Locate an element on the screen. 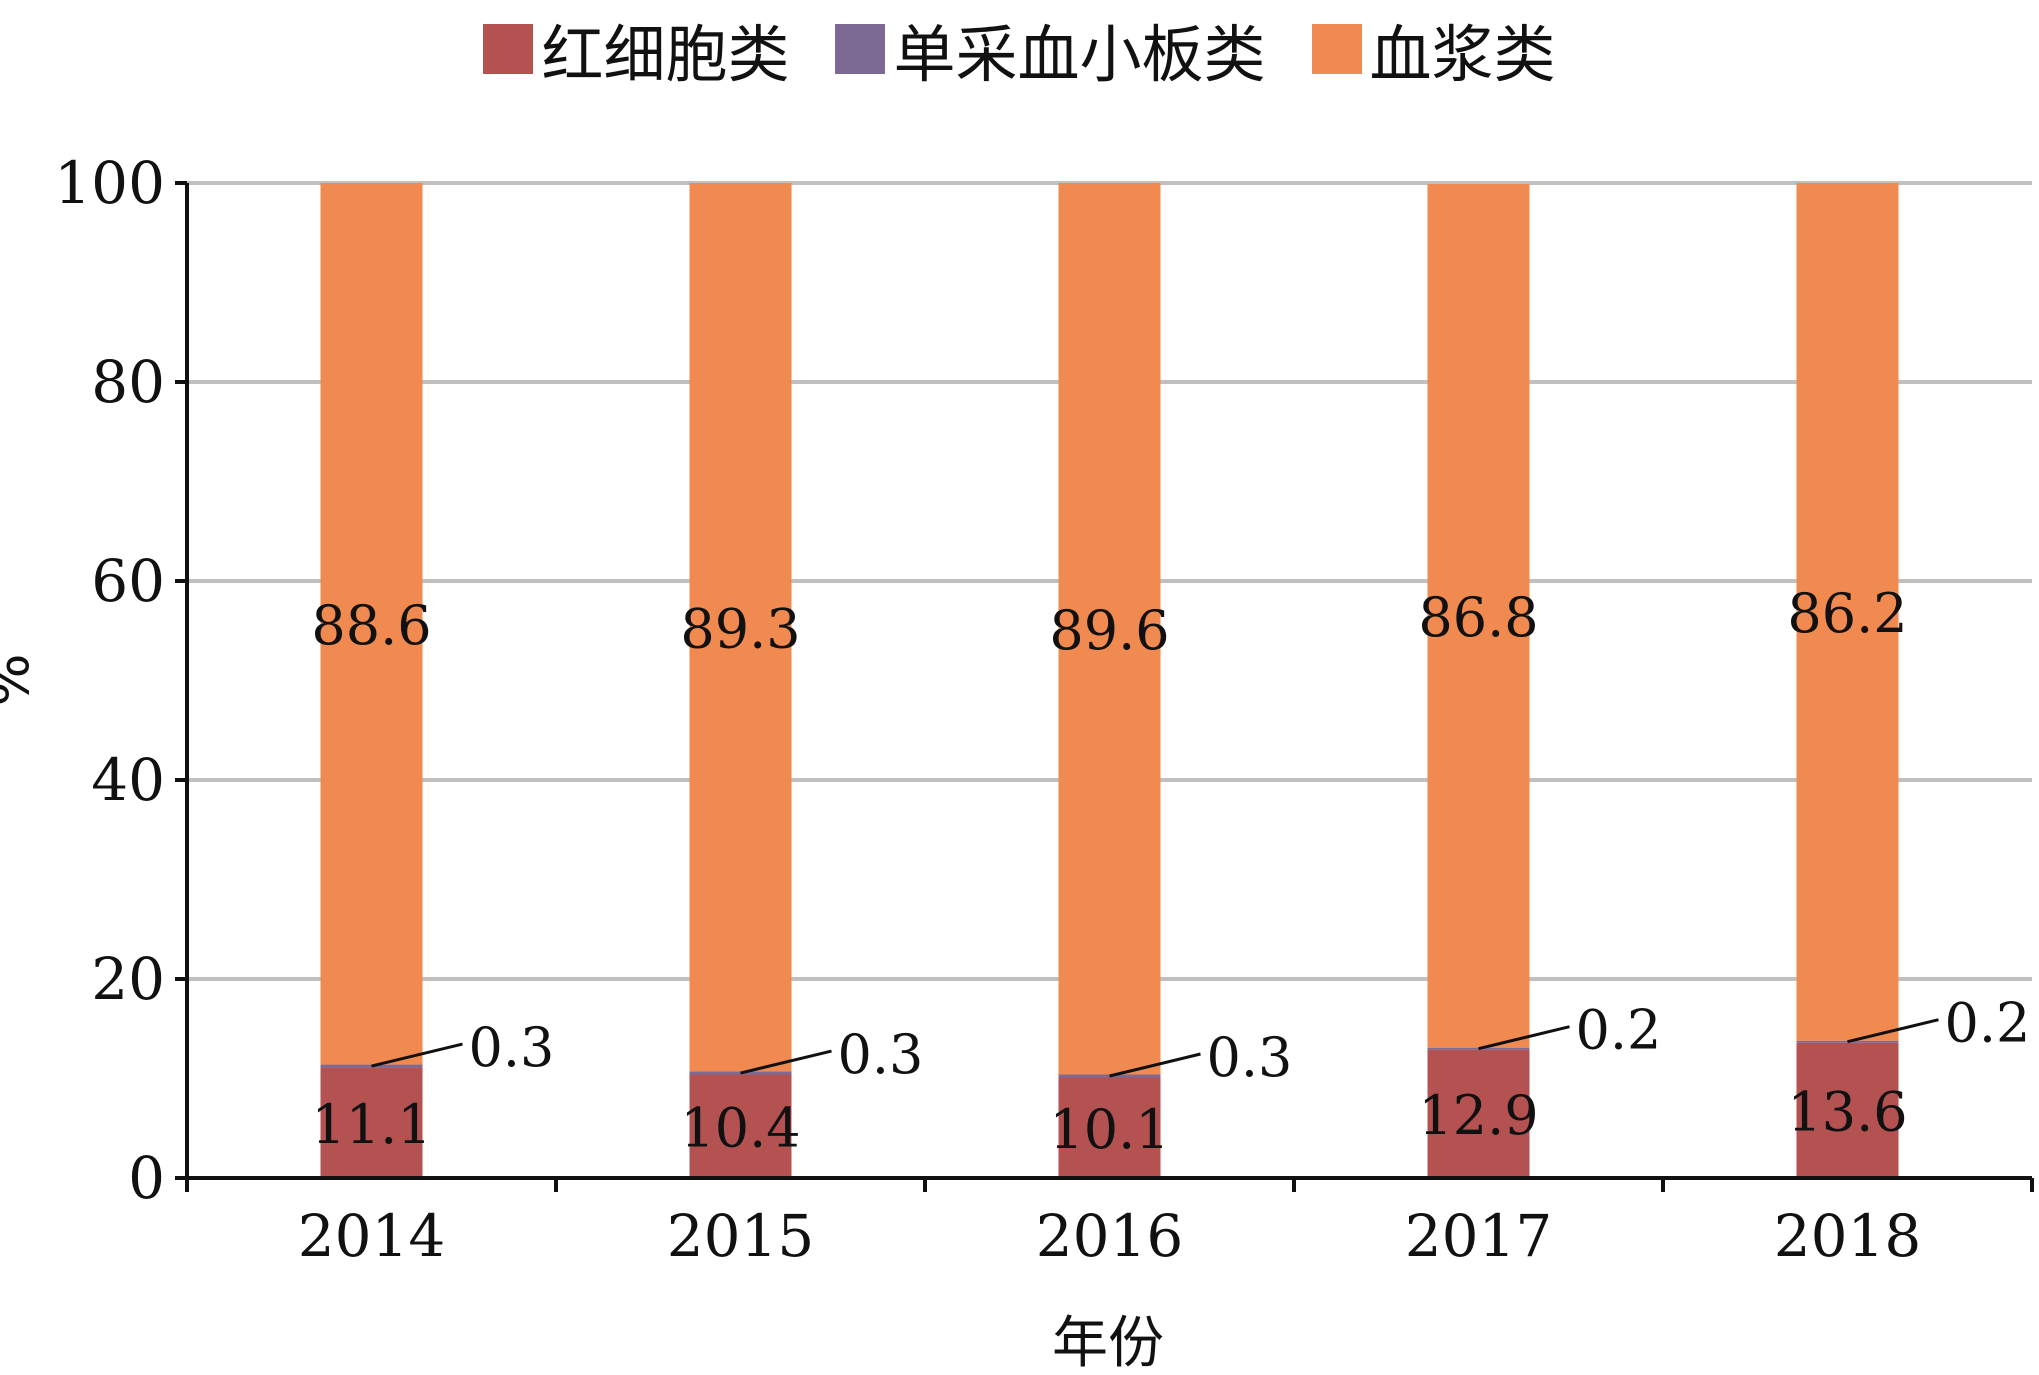  data-label-plasma: 86.8 is located at coordinates (1478, 617).